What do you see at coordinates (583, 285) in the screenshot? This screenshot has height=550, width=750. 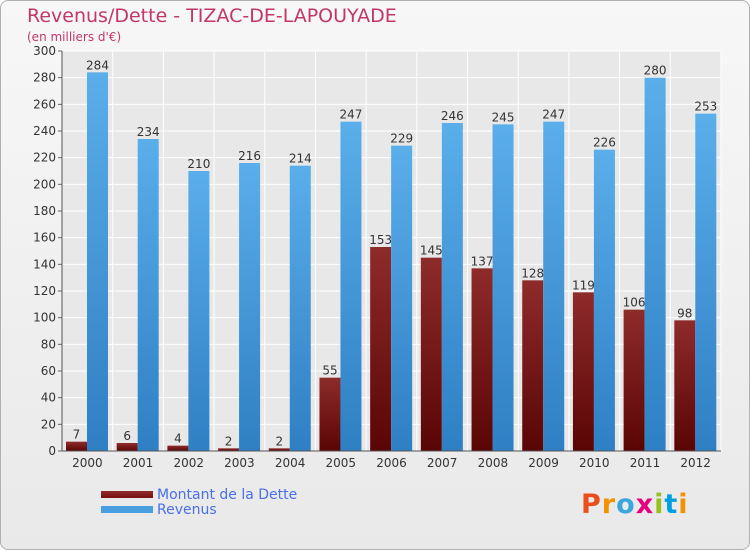 I see `data-label-dette: 119` at bounding box center [583, 285].